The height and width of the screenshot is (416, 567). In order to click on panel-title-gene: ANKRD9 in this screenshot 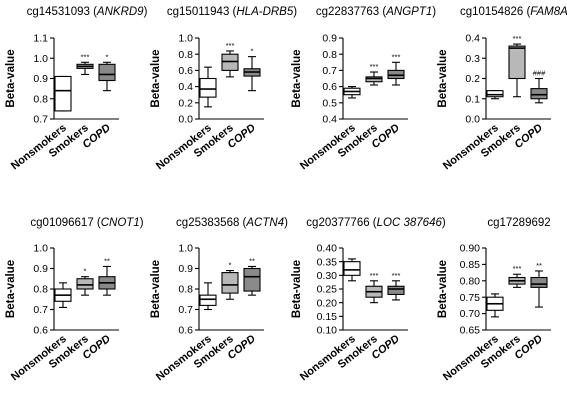, I will do `click(120, 12)`.